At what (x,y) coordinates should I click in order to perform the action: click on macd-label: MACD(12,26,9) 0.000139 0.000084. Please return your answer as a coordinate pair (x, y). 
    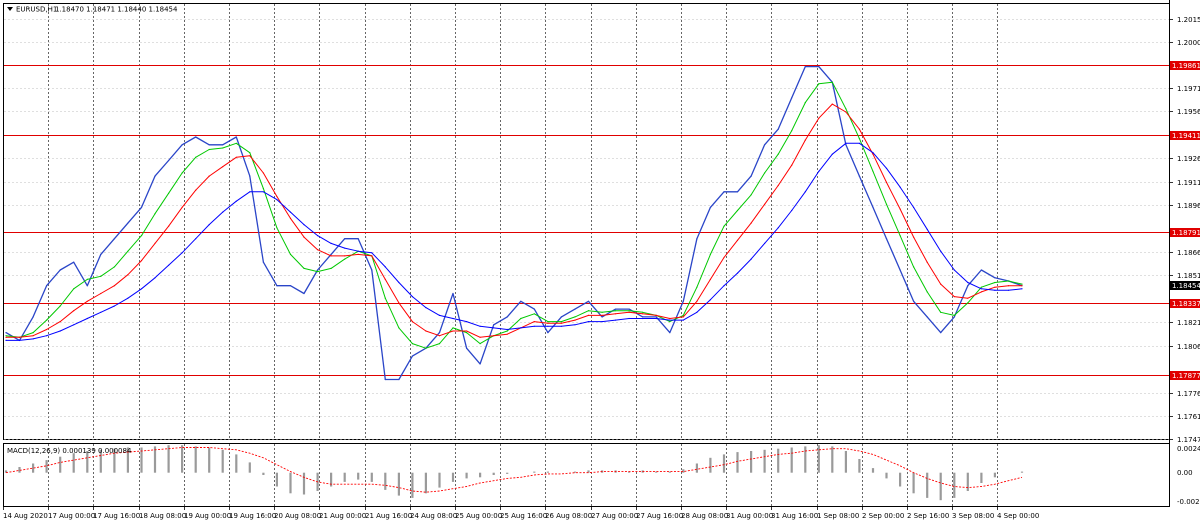
    Looking at the image, I should click on (69, 451).